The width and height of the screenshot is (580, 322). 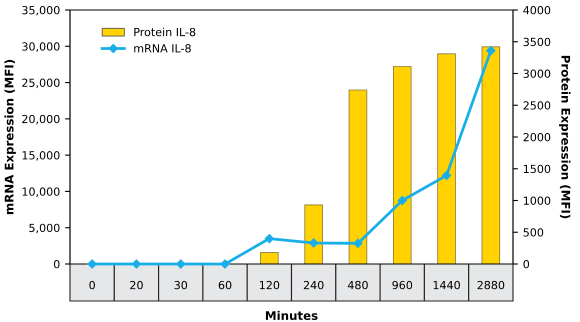 I want to click on legend-label: mRNA IL-8, so click(x=162, y=48).